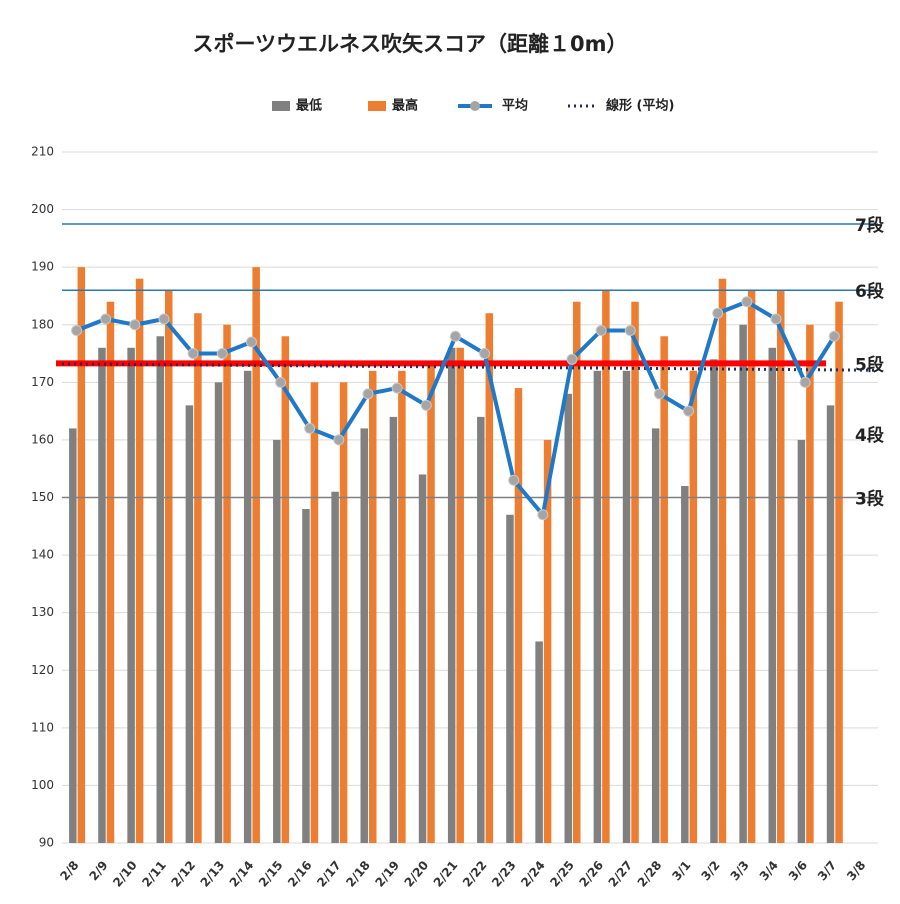 Image resolution: width=900 pixels, height=904 pixels. I want to click on x-tick-label: 3/4, so click(769, 870).